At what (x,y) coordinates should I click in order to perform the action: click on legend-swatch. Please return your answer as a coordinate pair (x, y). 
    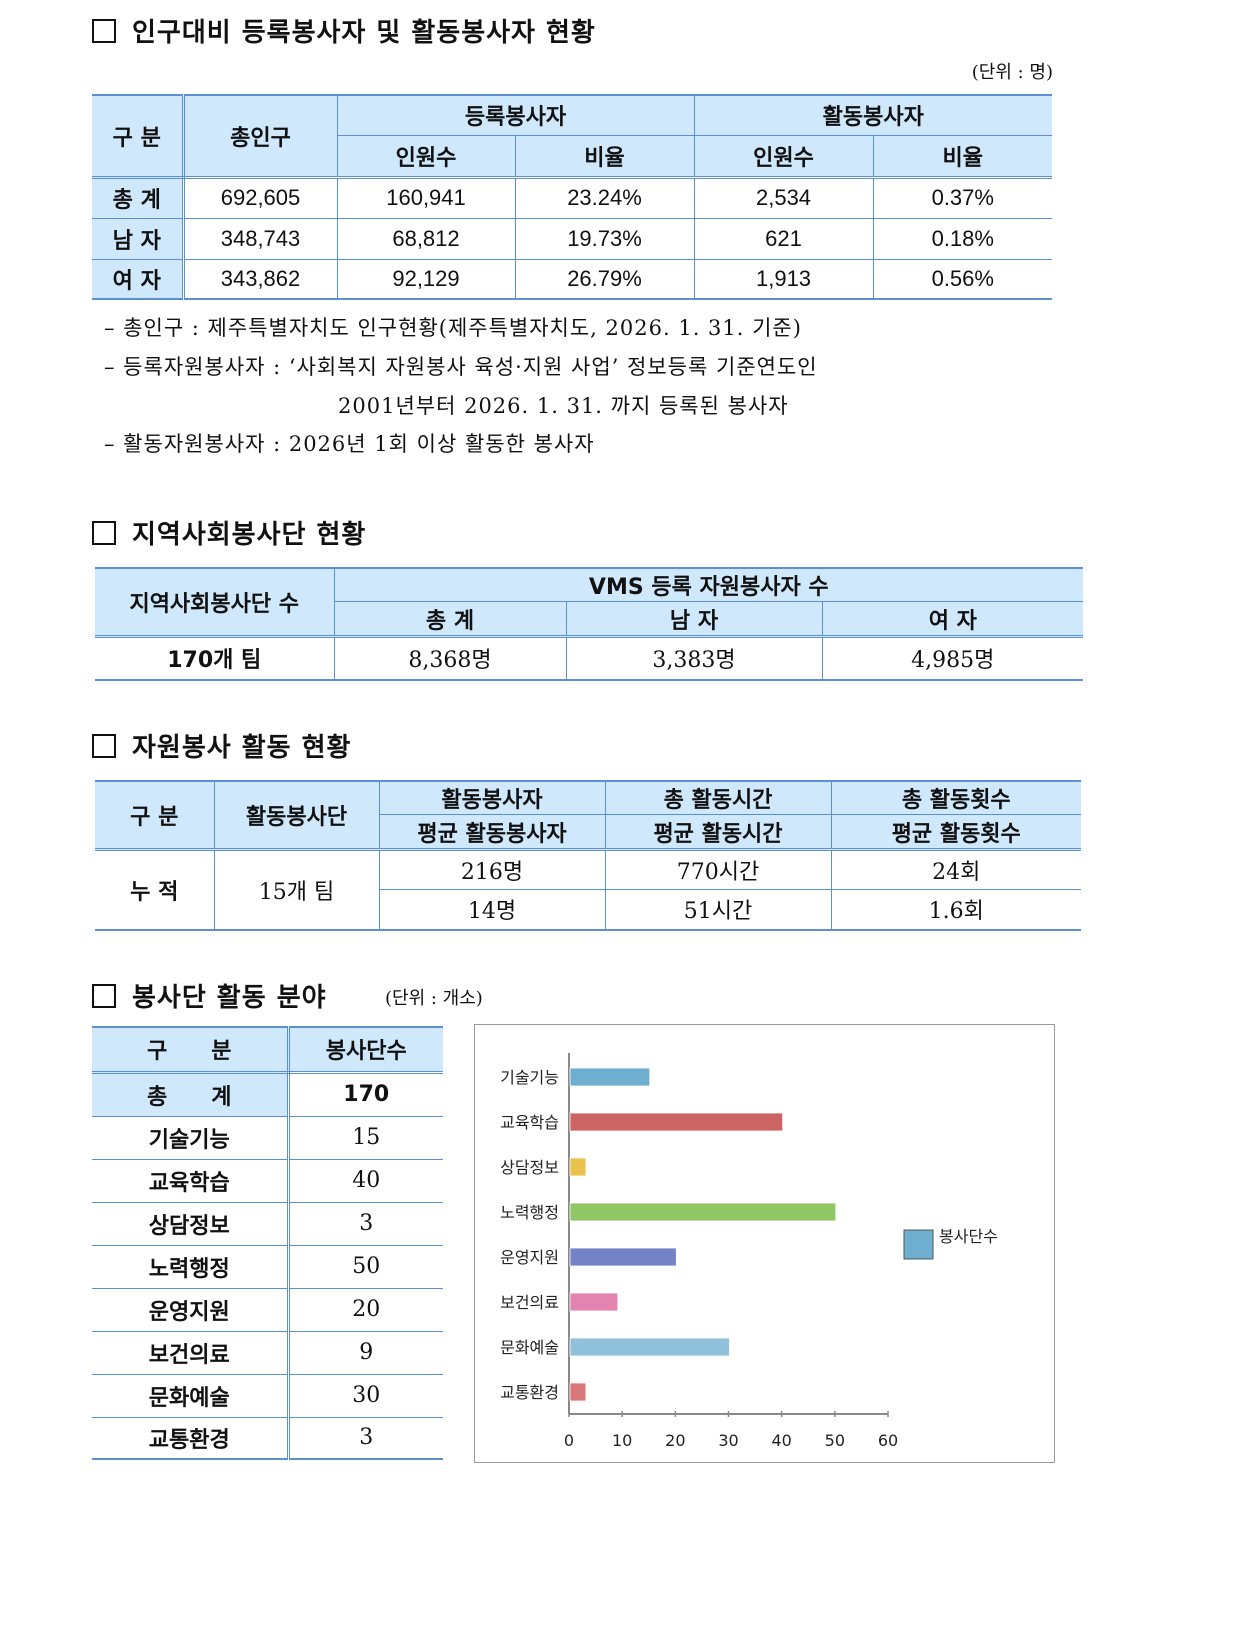
    Looking at the image, I should click on (918, 1244).